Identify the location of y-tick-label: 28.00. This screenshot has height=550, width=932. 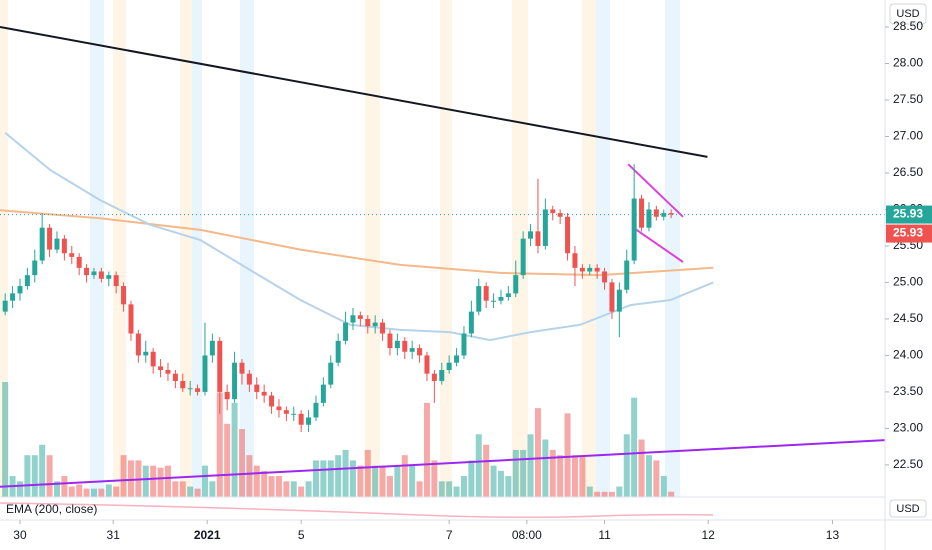
(908, 63).